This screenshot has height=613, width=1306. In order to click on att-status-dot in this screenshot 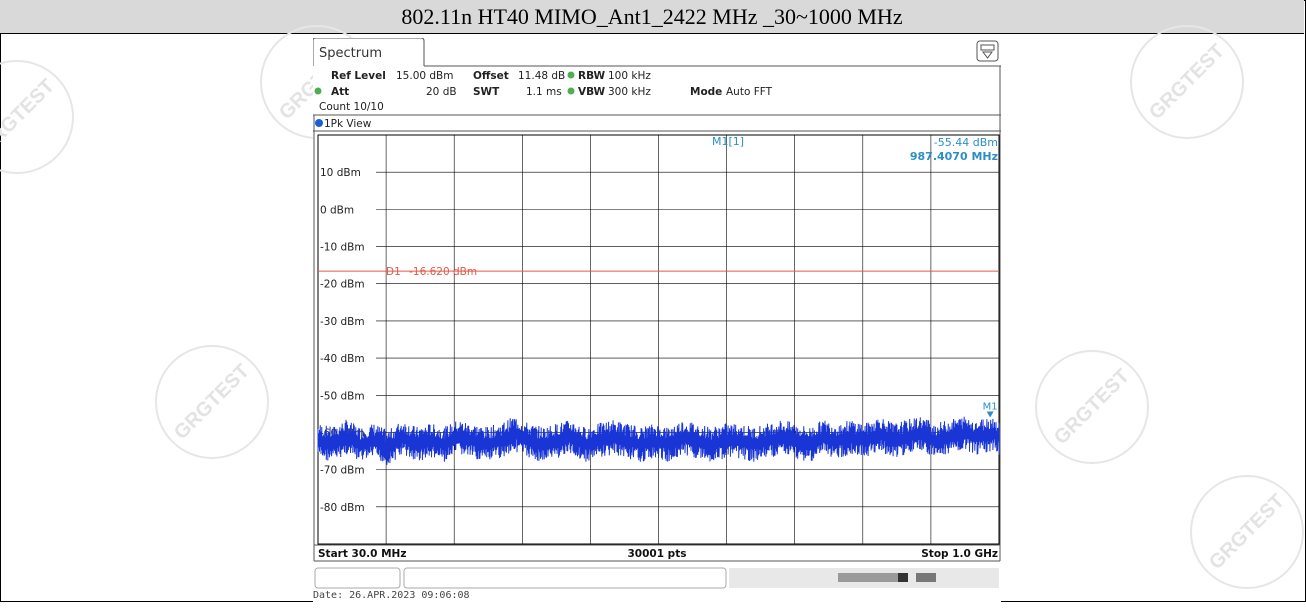, I will do `click(318, 91)`.